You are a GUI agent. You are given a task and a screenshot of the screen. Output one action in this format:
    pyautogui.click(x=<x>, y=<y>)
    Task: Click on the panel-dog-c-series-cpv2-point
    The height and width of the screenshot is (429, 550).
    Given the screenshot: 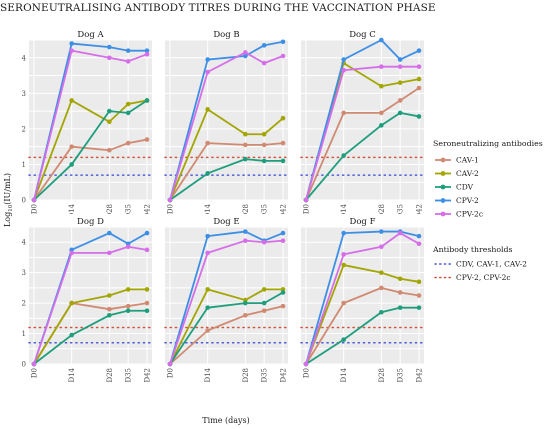 What is the action you would take?
    pyautogui.click(x=343, y=59)
    